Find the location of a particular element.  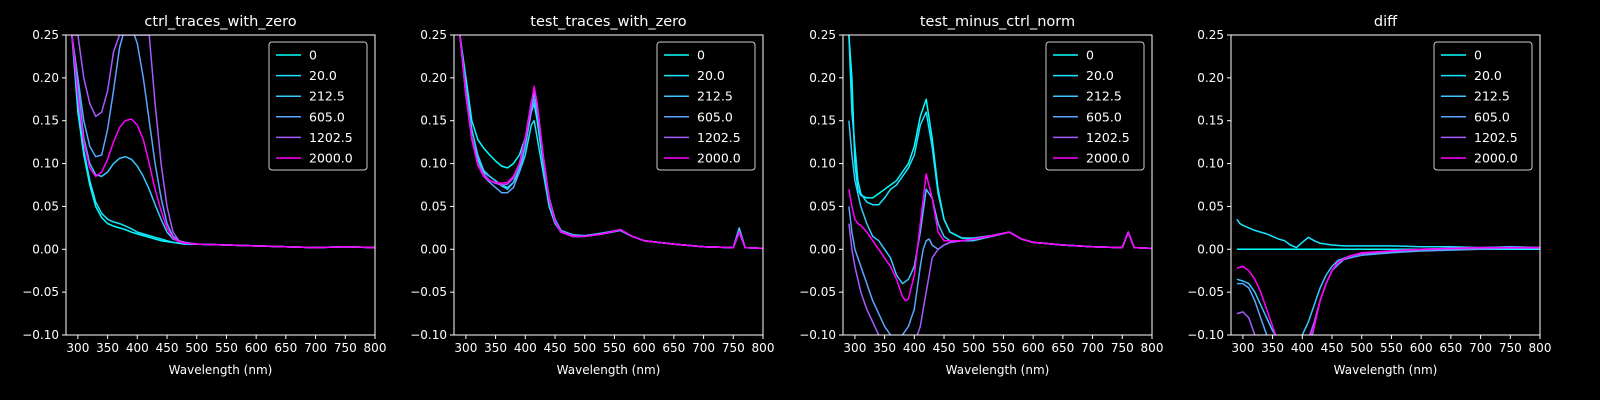

panel-title: test_traces_with_zero is located at coordinates (608, 22).